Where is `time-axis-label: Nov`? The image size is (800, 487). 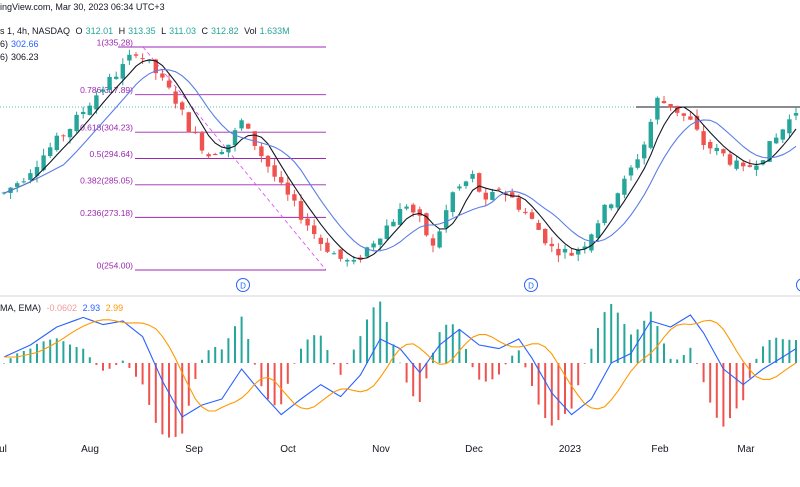
time-axis-label: Nov is located at coordinates (381, 449).